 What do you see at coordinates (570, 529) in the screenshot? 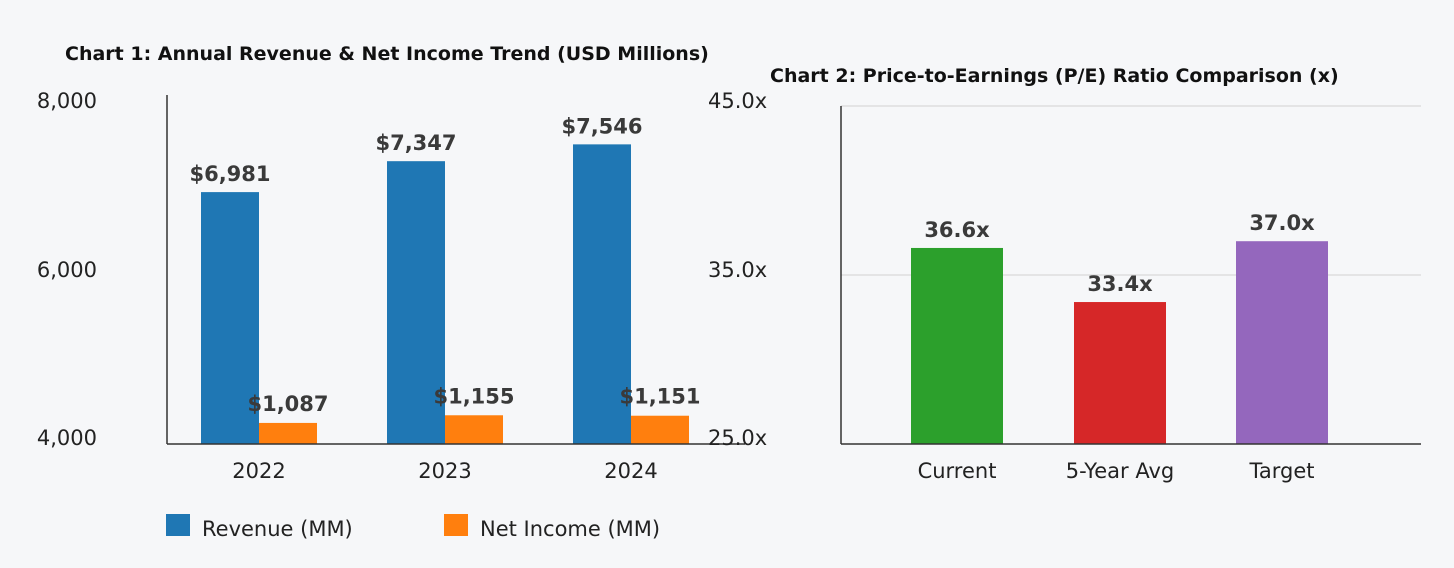
I see `legend-label-net-income: Net Income (MM)` at bounding box center [570, 529].